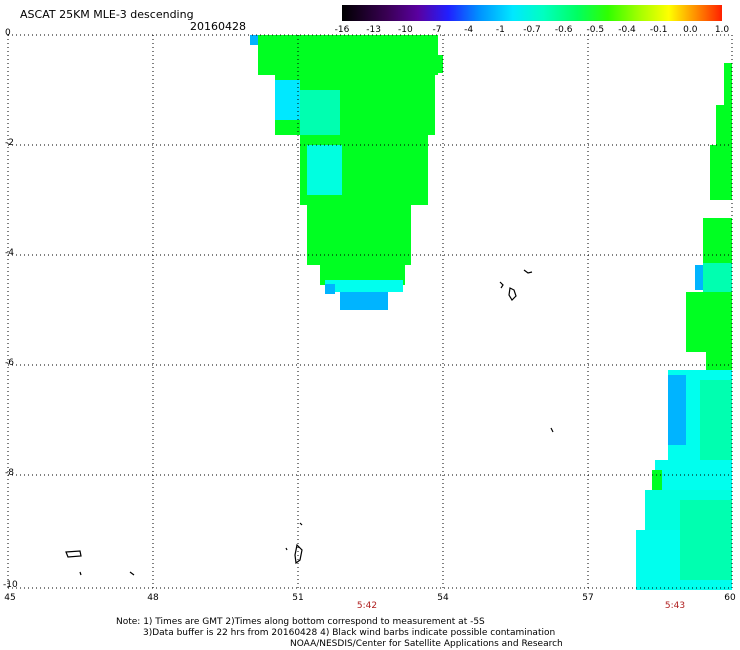  What do you see at coordinates (346, 172) in the screenshot?
I see `swath-central` at bounding box center [346, 172].